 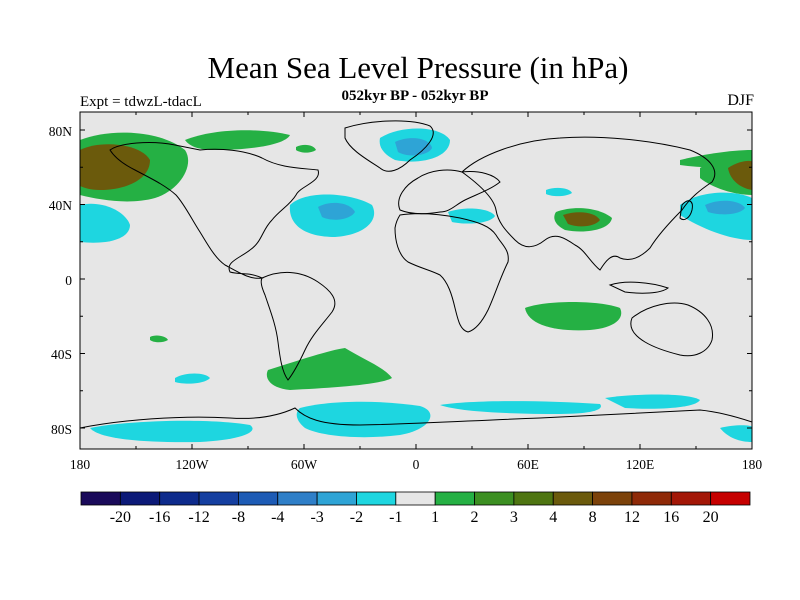 What do you see at coordinates (514, 517) in the screenshot?
I see `colorbar-label: 3` at bounding box center [514, 517].